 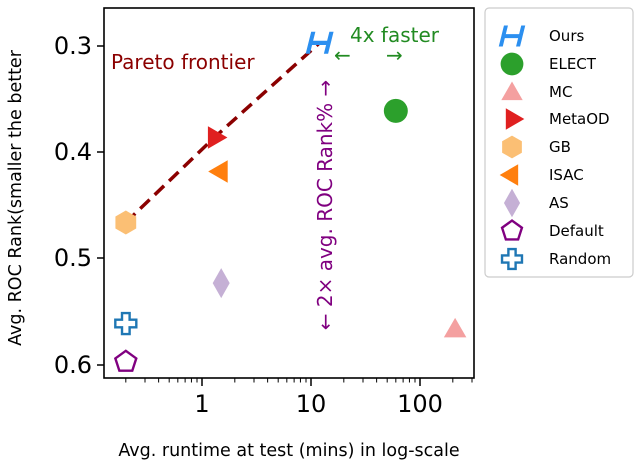 I want to click on legend-label: GB, so click(x=560, y=147).